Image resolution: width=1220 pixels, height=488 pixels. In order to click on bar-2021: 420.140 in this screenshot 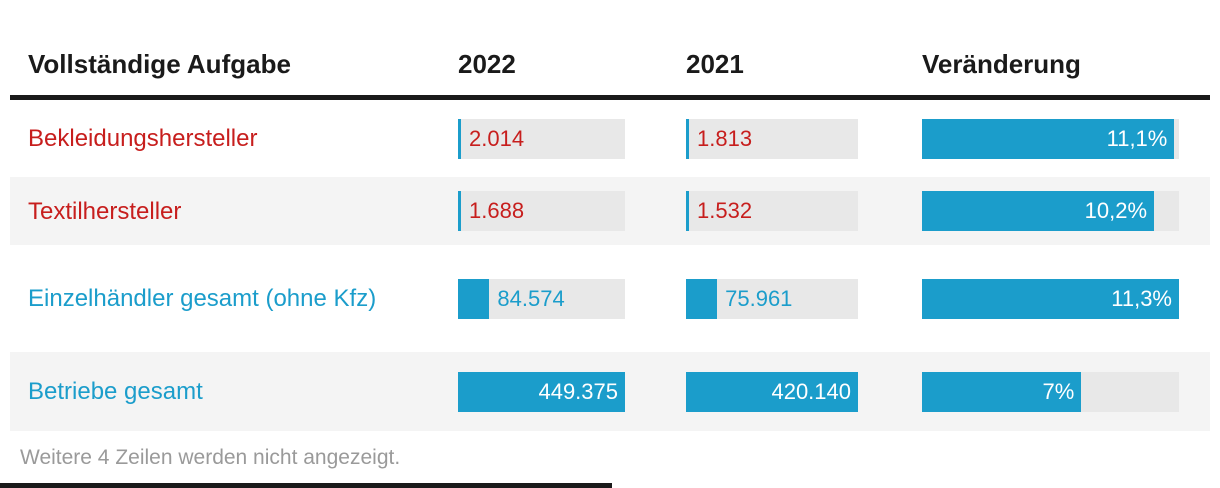, I will do `click(772, 391)`.